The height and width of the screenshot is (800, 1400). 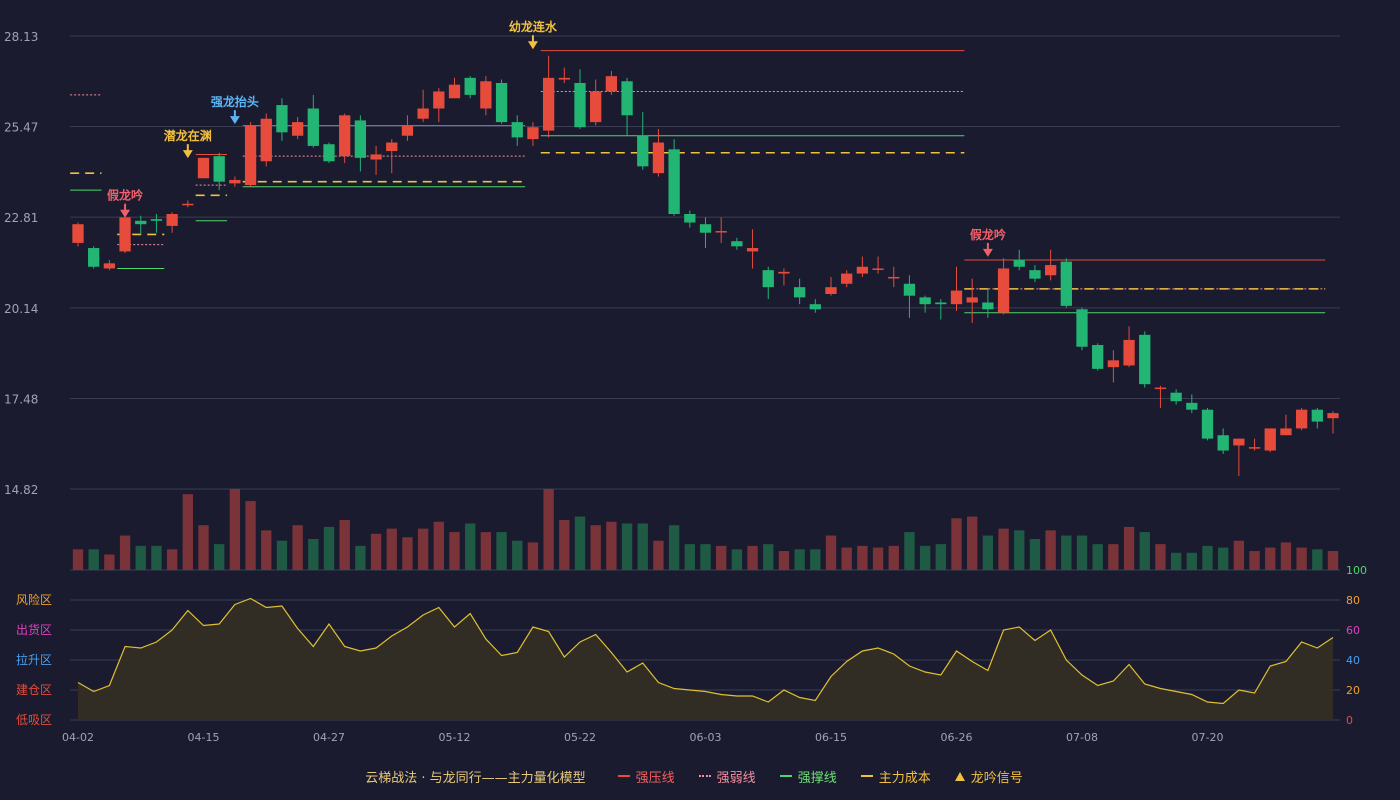 What do you see at coordinates (34, 720) in the screenshot?
I see `zone-label: 低吸区` at bounding box center [34, 720].